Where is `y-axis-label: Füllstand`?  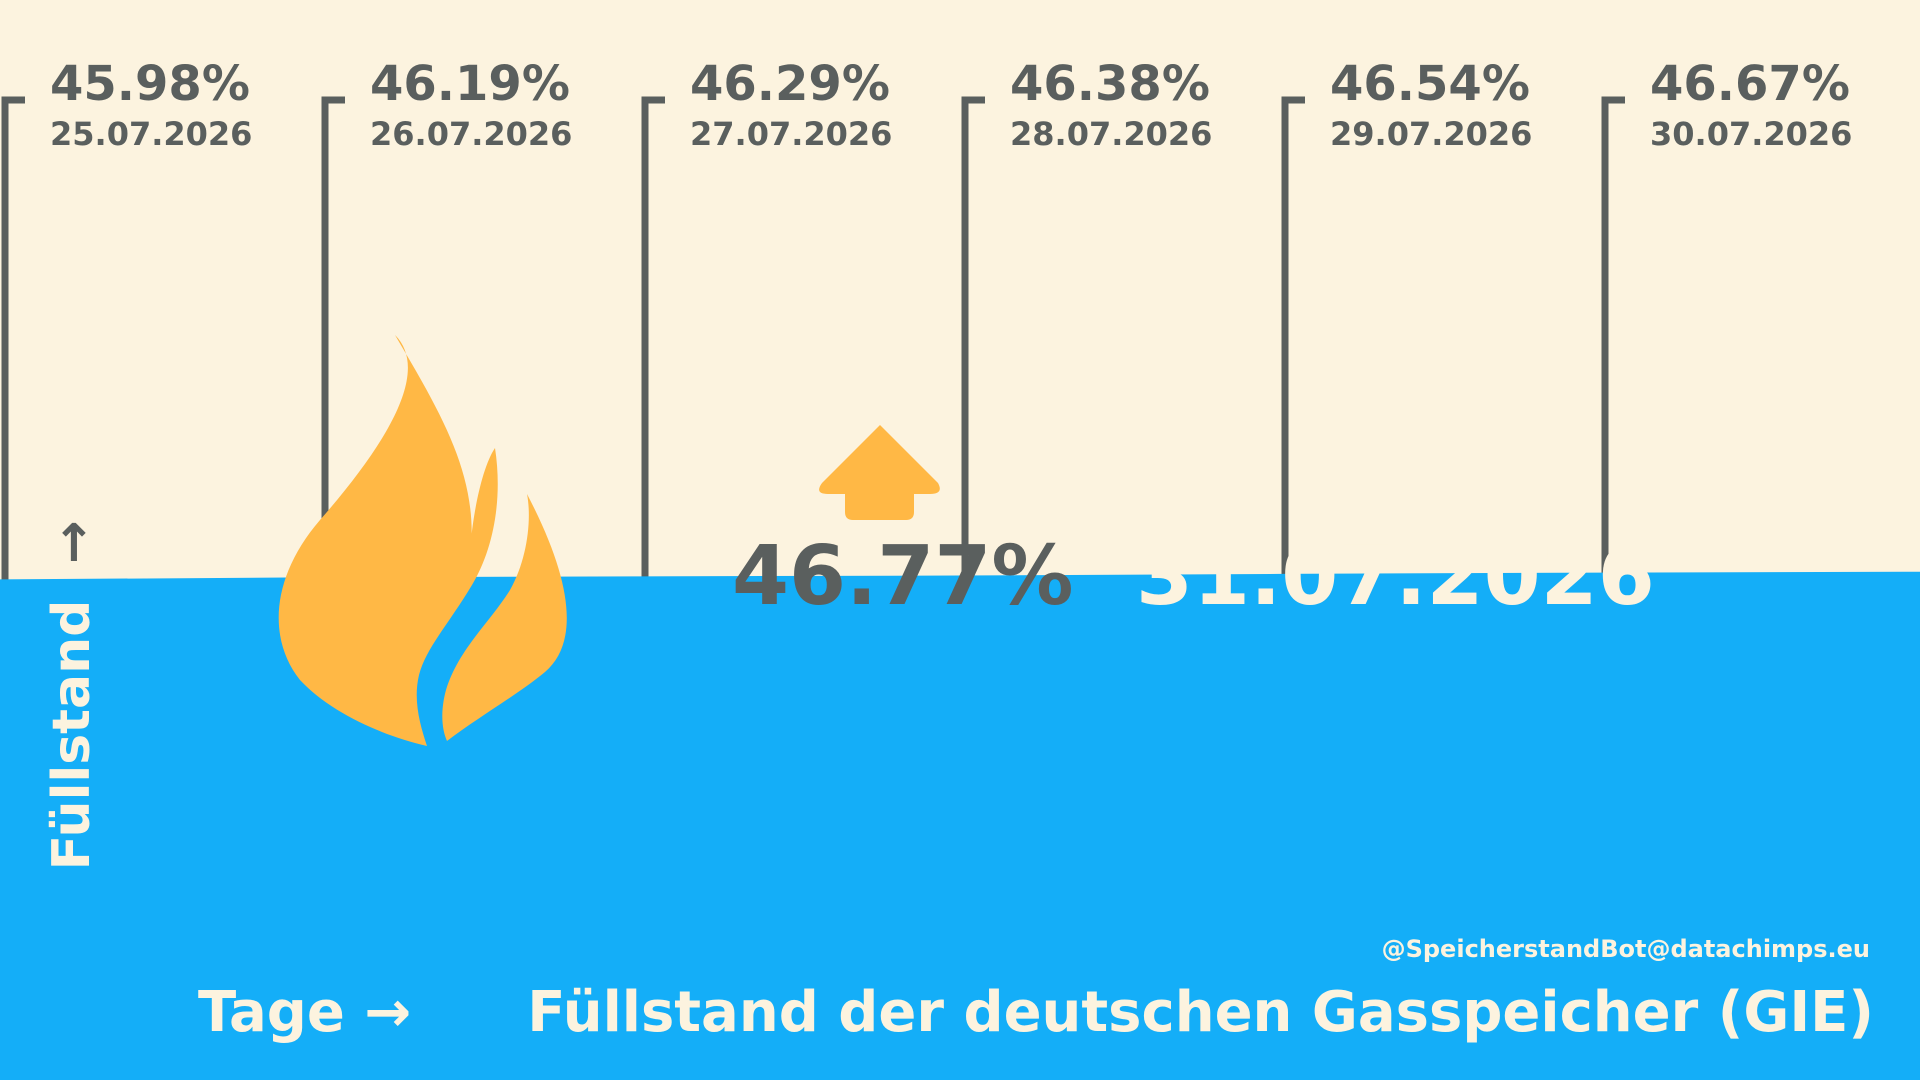
y-axis-label: Füllstand is located at coordinates (72, 735).